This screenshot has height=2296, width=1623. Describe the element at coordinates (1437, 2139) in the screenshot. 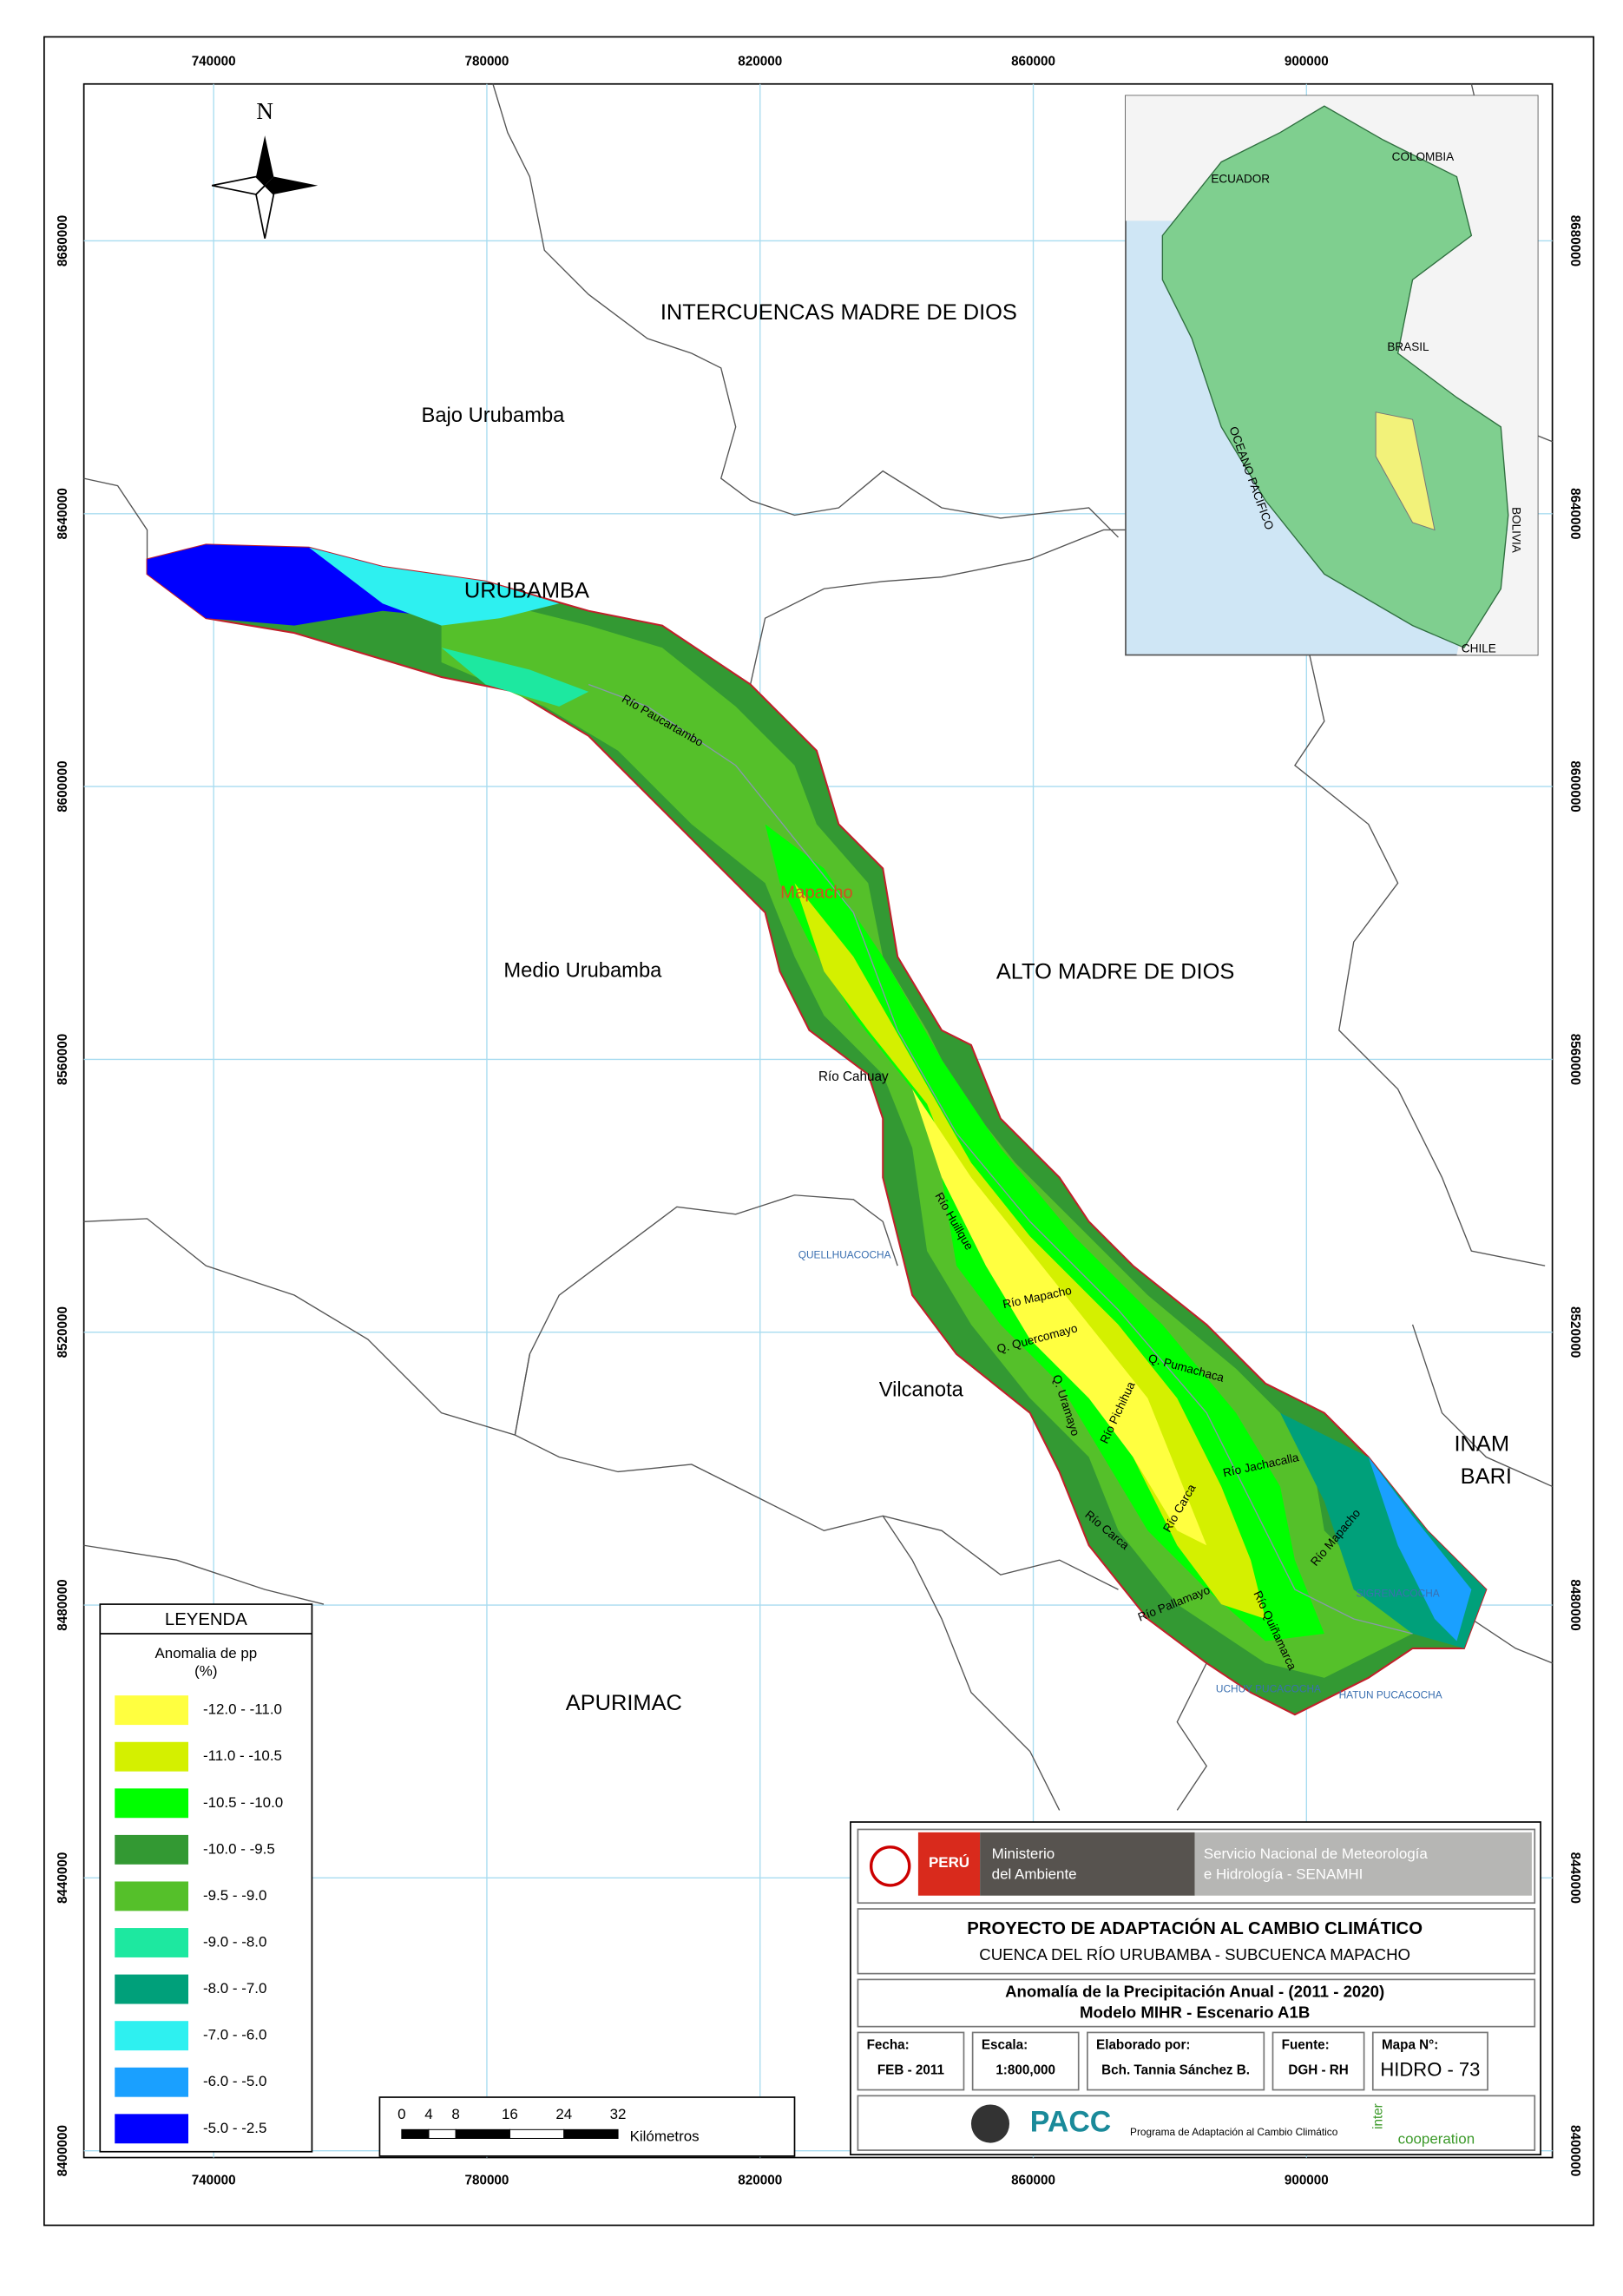

I see `partner: cooperation` at that location.